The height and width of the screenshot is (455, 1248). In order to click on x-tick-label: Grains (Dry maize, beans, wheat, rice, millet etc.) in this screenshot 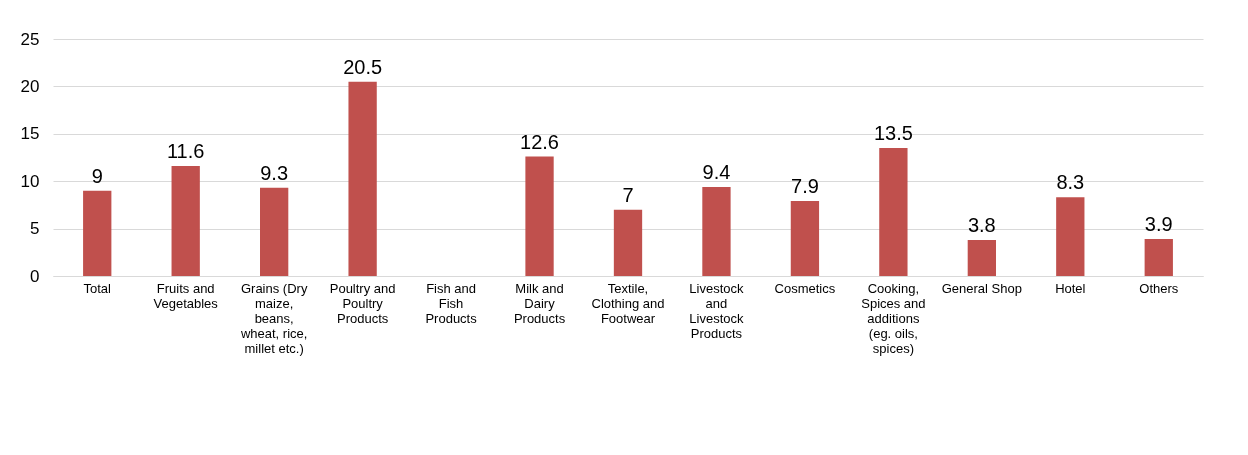, I will do `click(273, 318)`.